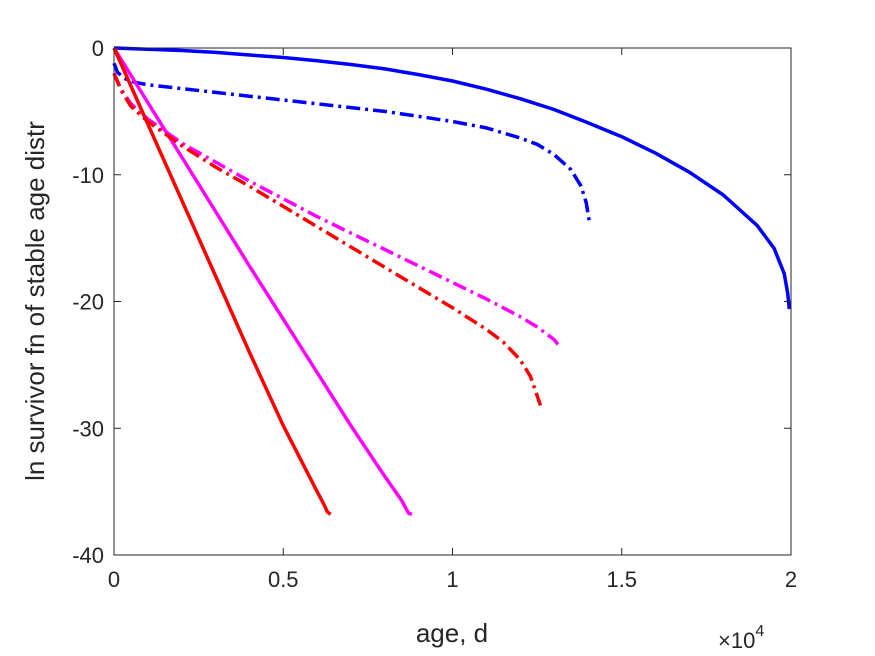 The width and height of the screenshot is (875, 656). I want to click on y-tick-label: -40, so click(88, 555).